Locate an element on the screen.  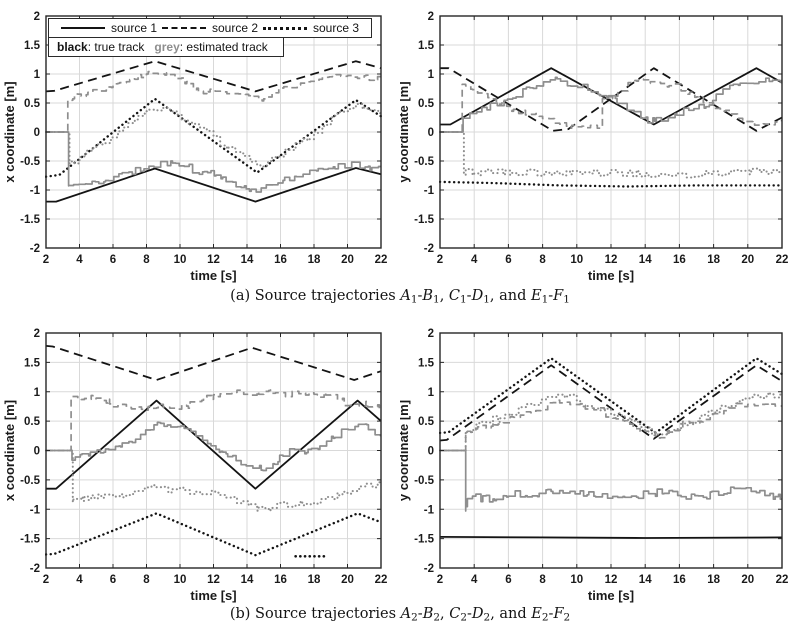
b-left-y-tick-label: 0 is located at coordinates (37, 452).